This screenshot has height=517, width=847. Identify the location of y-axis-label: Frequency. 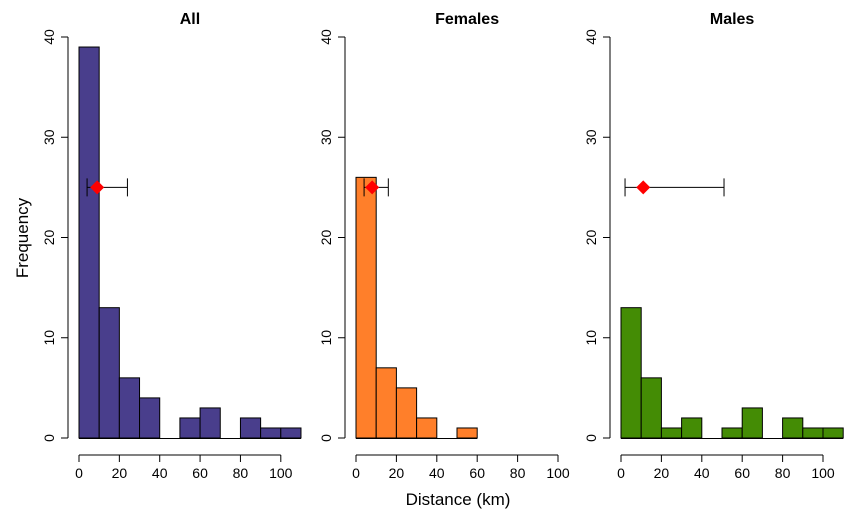
(22, 237).